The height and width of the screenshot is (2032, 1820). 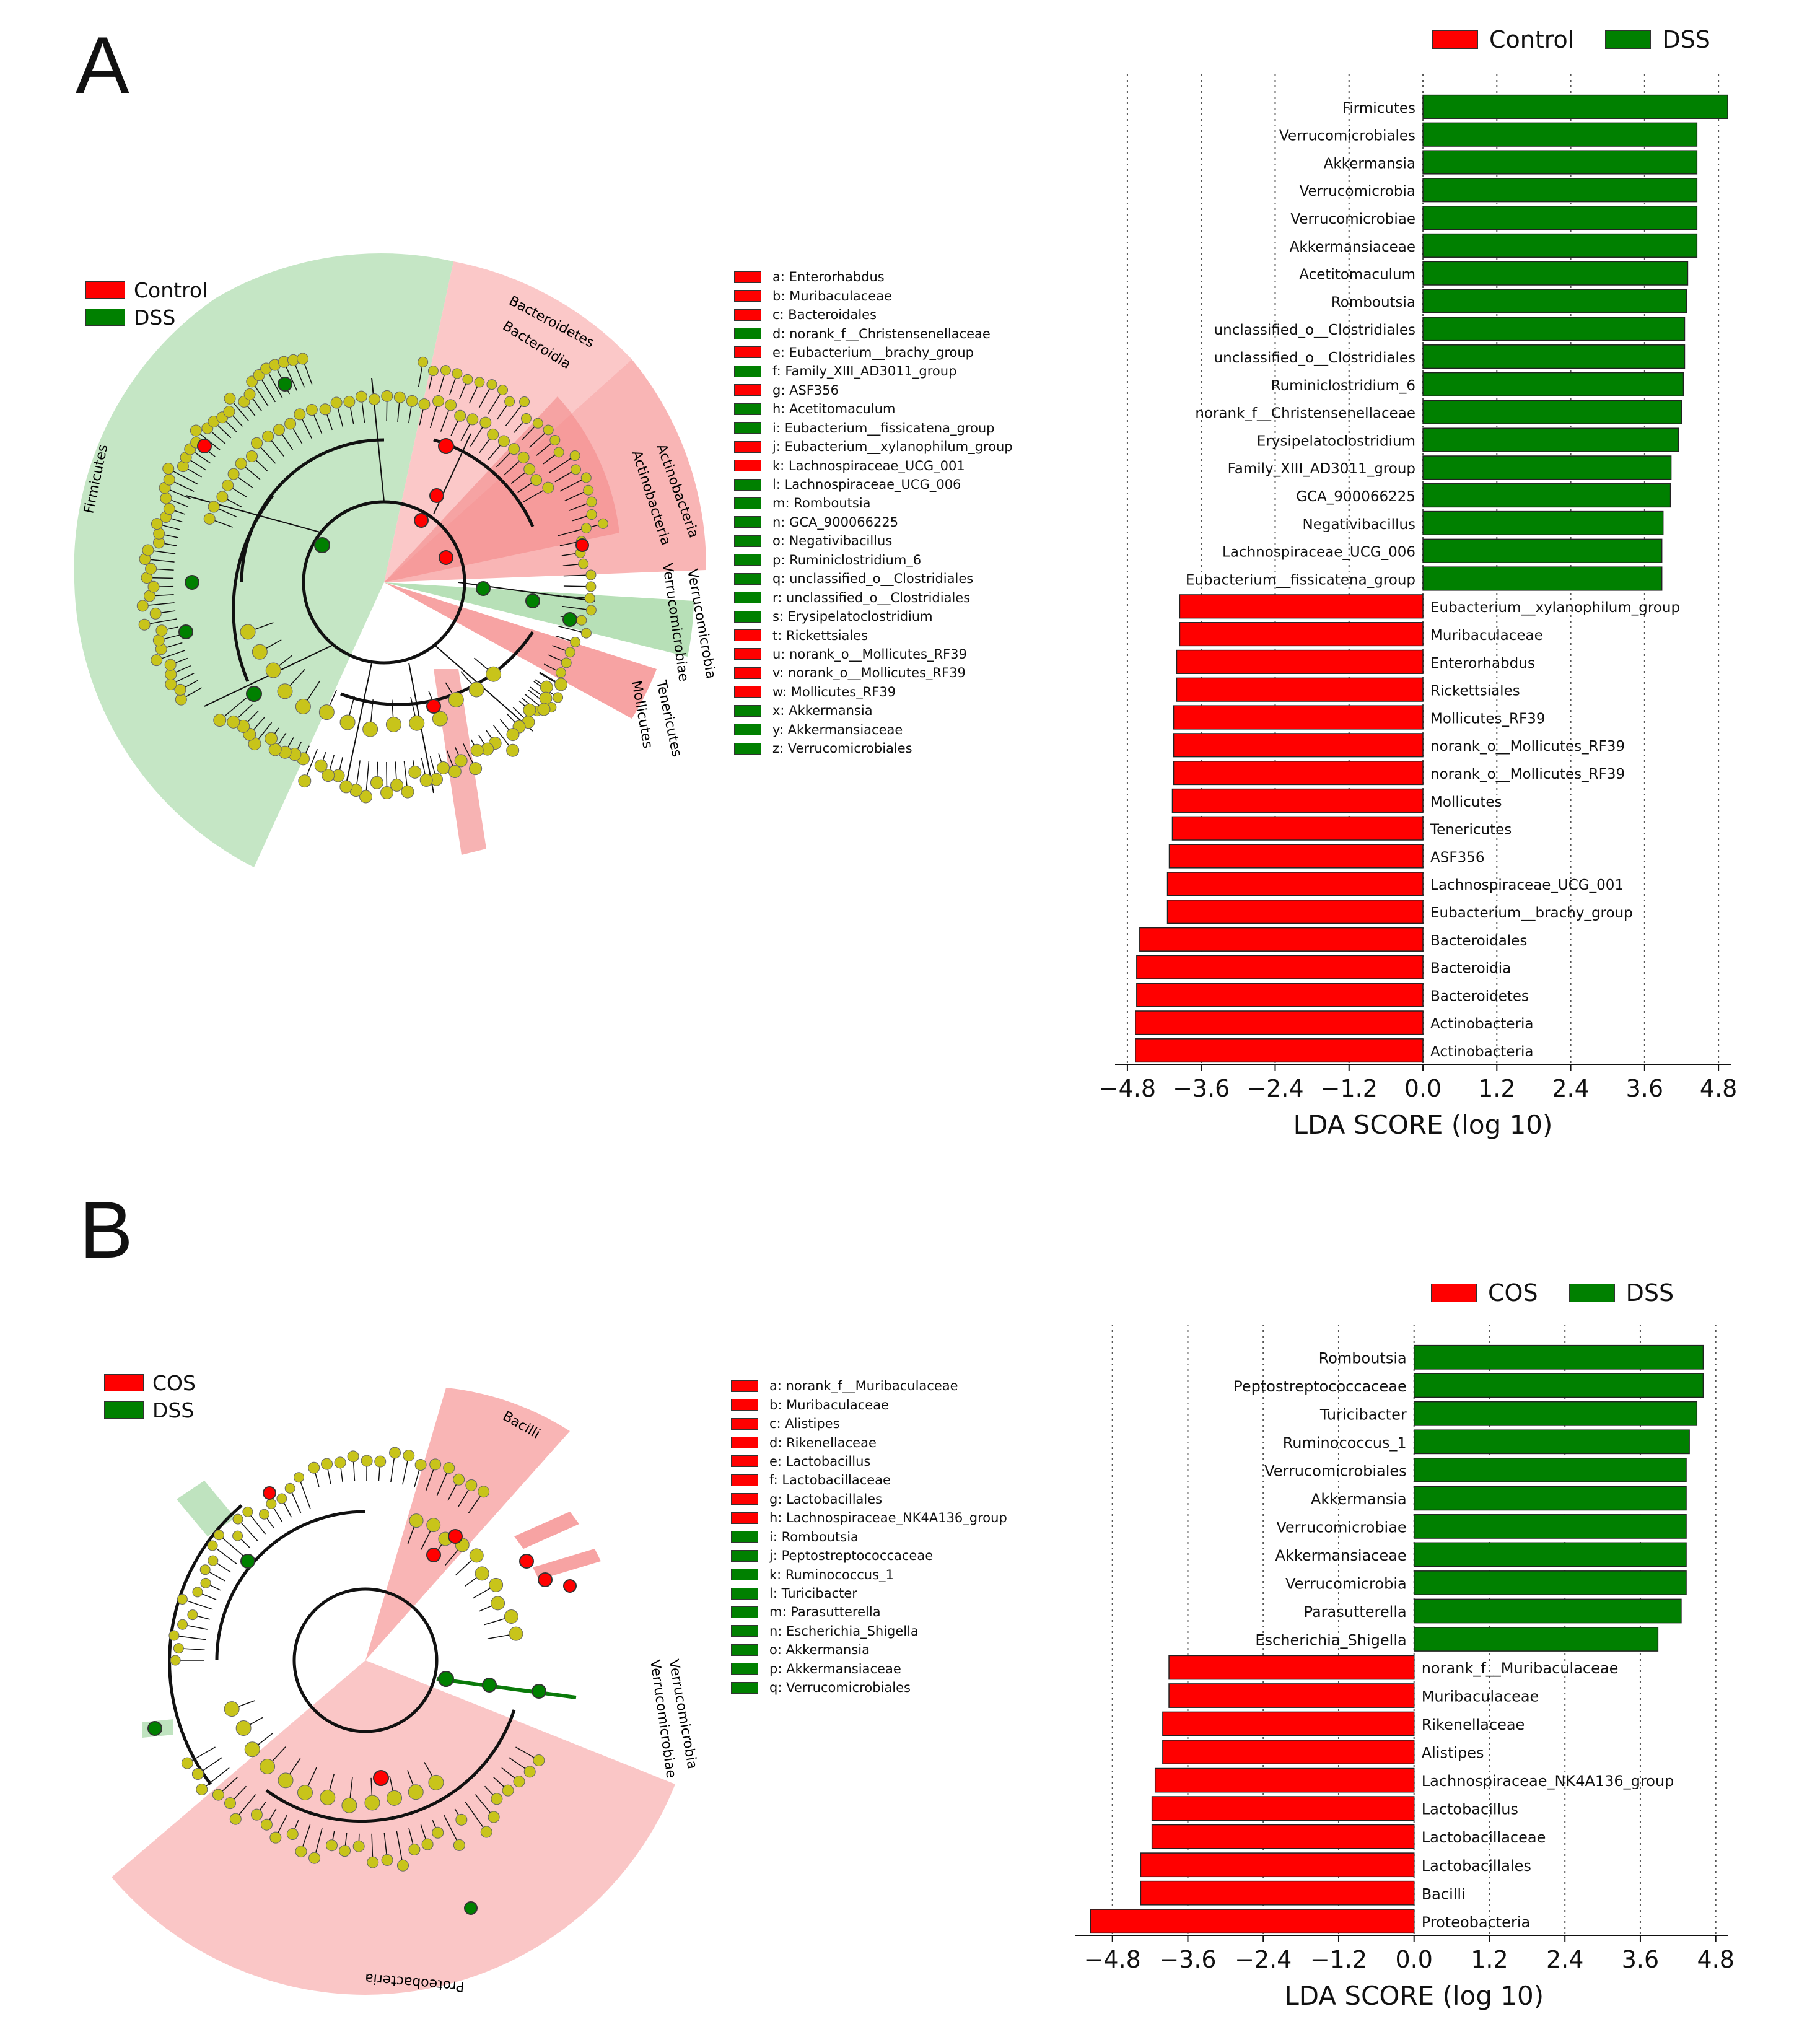 What do you see at coordinates (1363, 1358) in the screenshot?
I see `lda-bar-label: Romboutsia` at bounding box center [1363, 1358].